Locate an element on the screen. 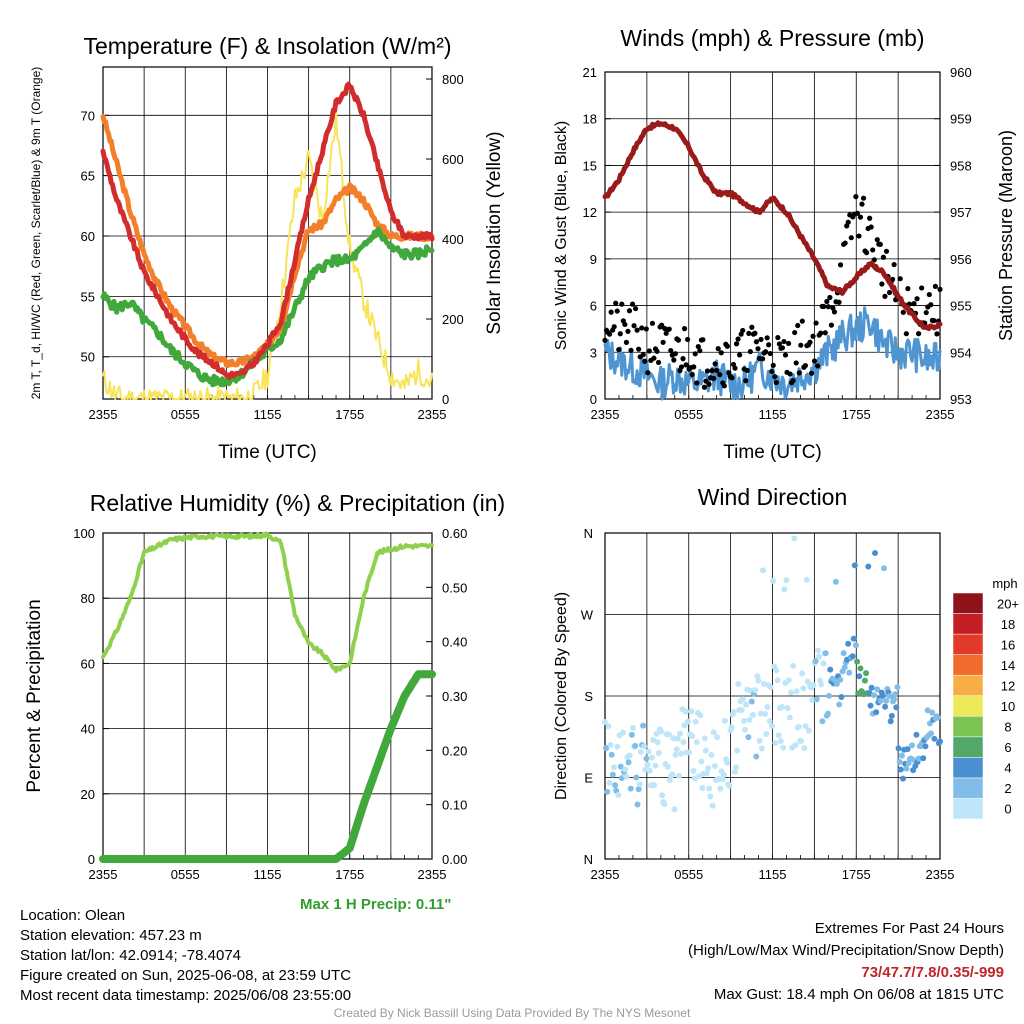  y-tick-label: N is located at coordinates (588, 859).